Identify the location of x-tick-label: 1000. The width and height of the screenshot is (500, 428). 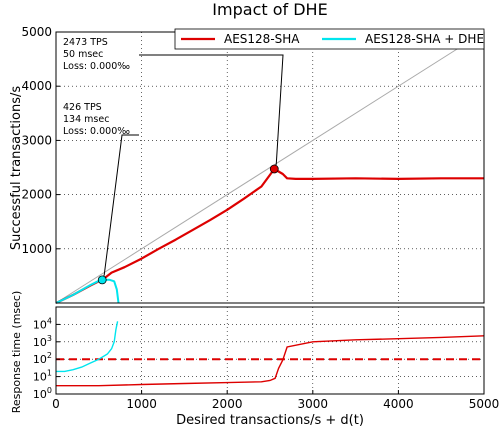
(141, 404).